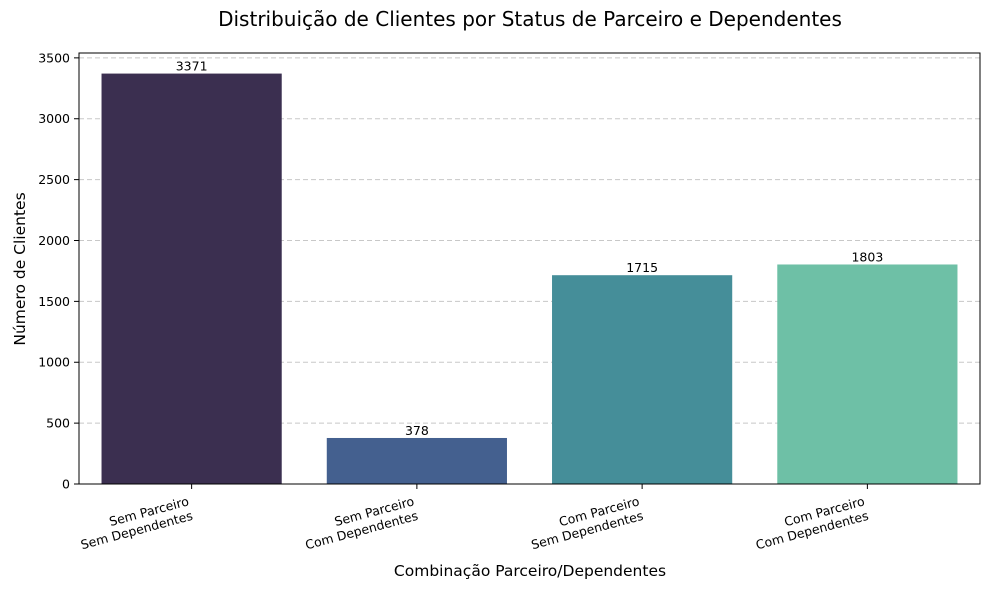 This screenshot has width=989, height=590. Describe the element at coordinates (54, 179) in the screenshot. I see `y-tick-label: 2500` at that location.